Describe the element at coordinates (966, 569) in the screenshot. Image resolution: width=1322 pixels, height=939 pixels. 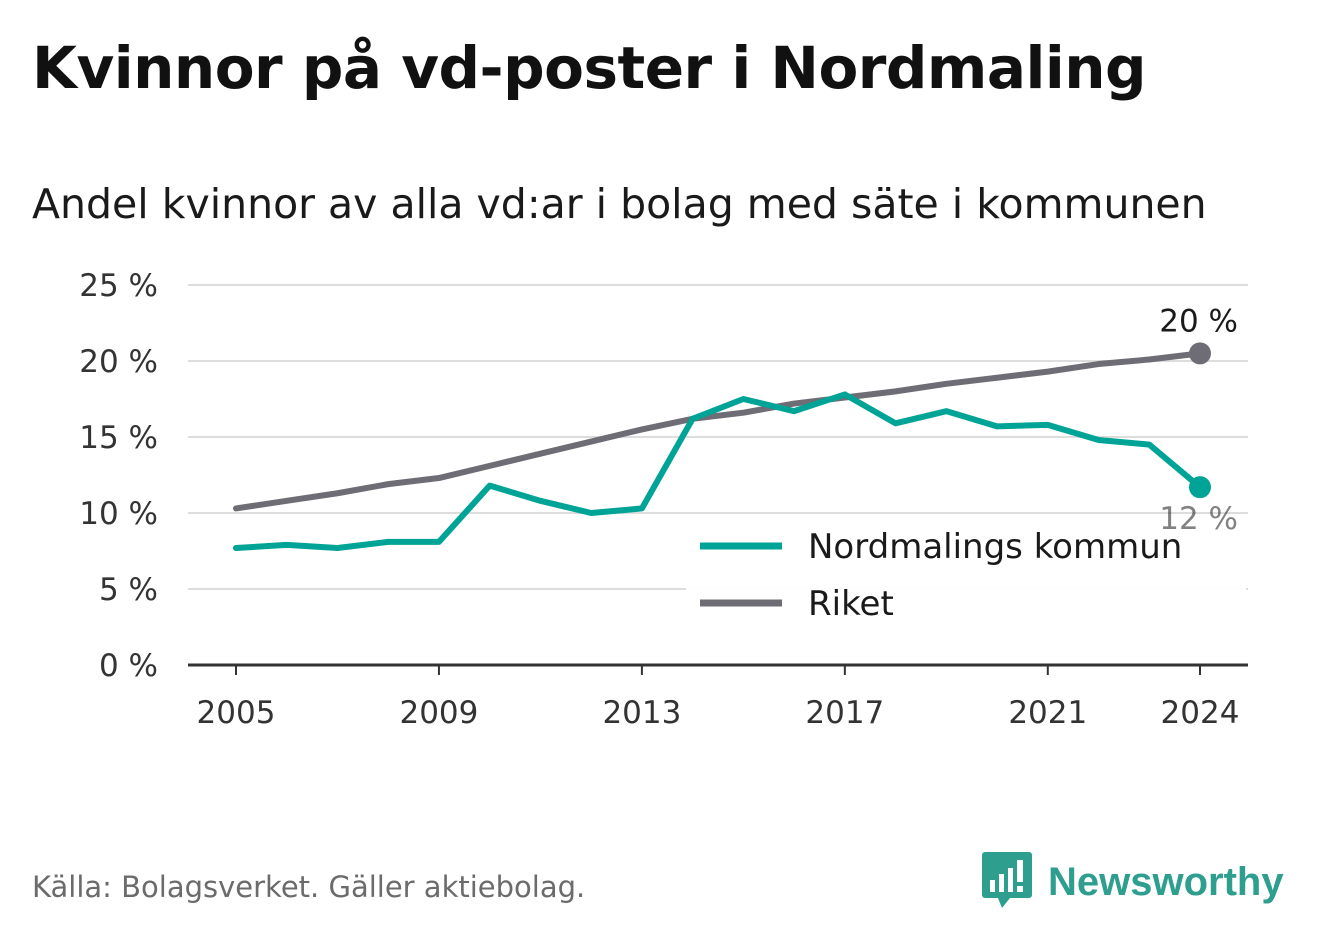
I see `legend: Nordmalings kommun Riket` at that location.